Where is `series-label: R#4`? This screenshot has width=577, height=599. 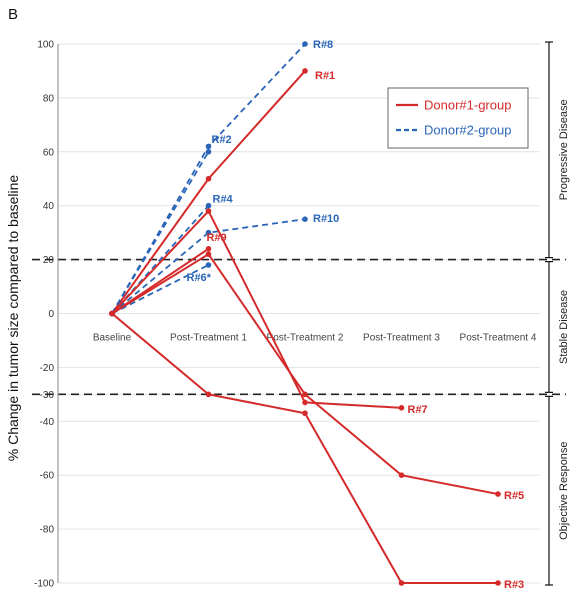 series-label: R#4 is located at coordinates (223, 200).